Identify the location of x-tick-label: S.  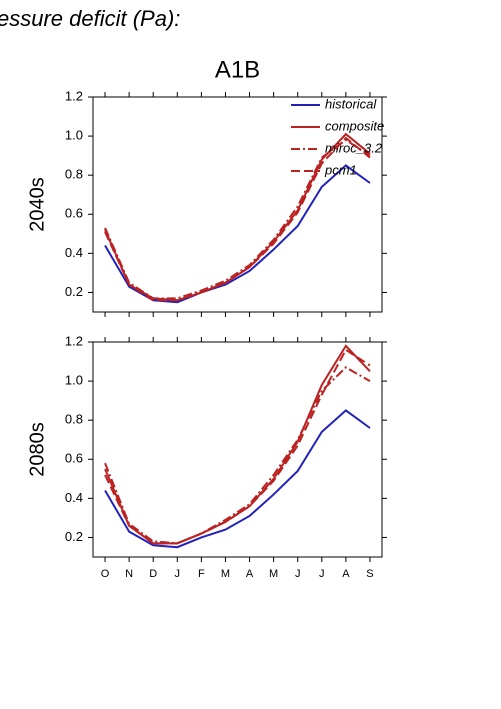
(369, 574).